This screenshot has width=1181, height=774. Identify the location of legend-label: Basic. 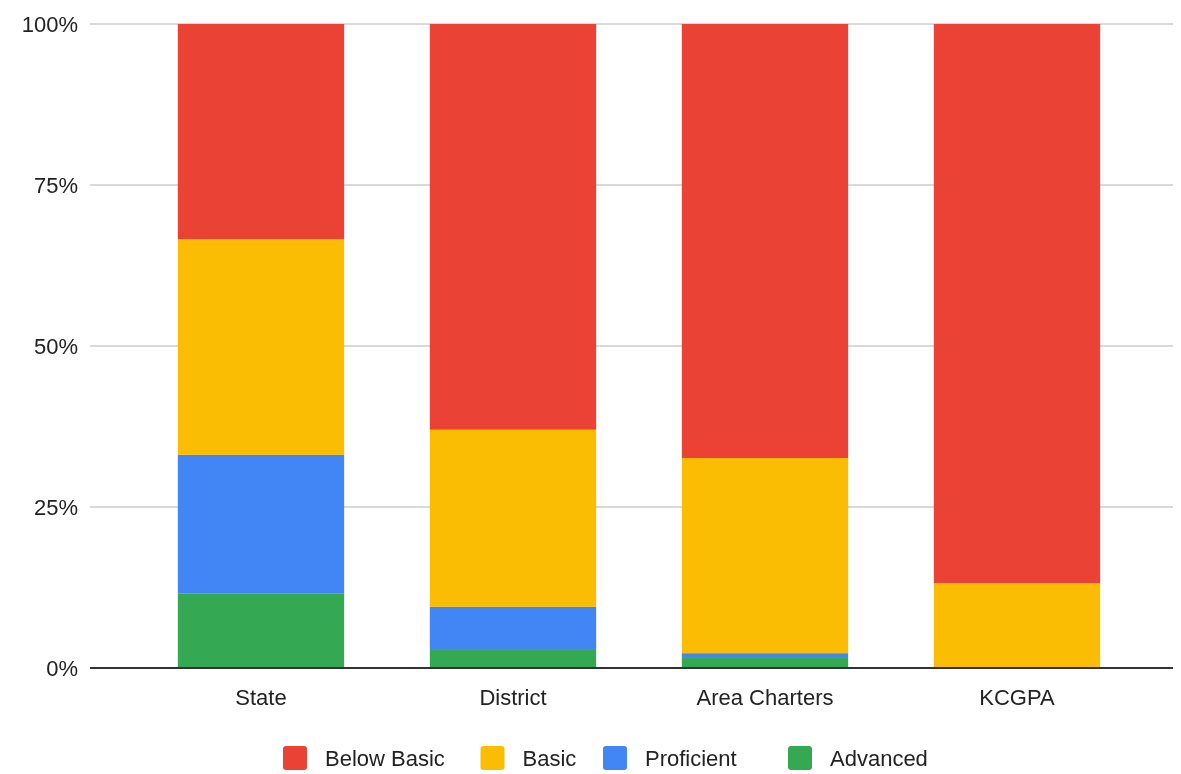
(549, 758).